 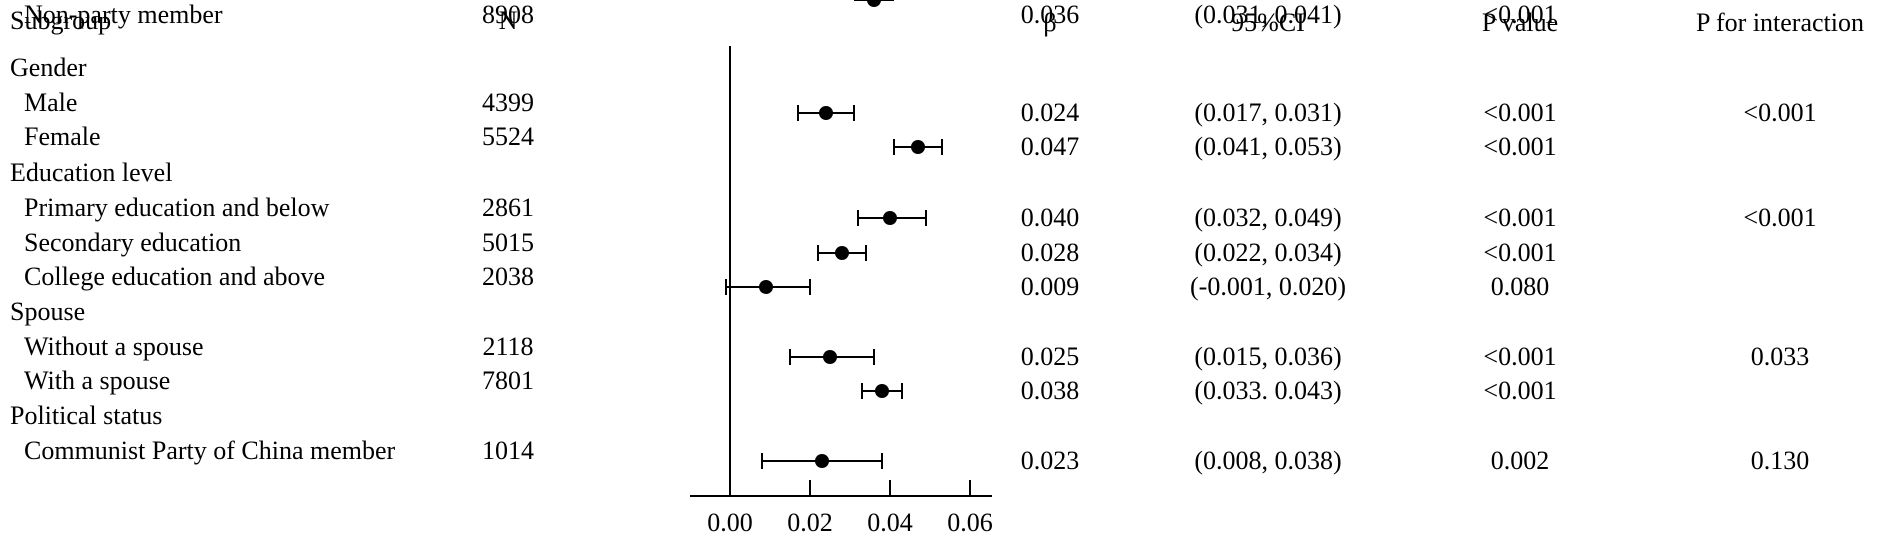 I want to click on subgroup-label: Communist Party of China member, so click(x=210, y=450).